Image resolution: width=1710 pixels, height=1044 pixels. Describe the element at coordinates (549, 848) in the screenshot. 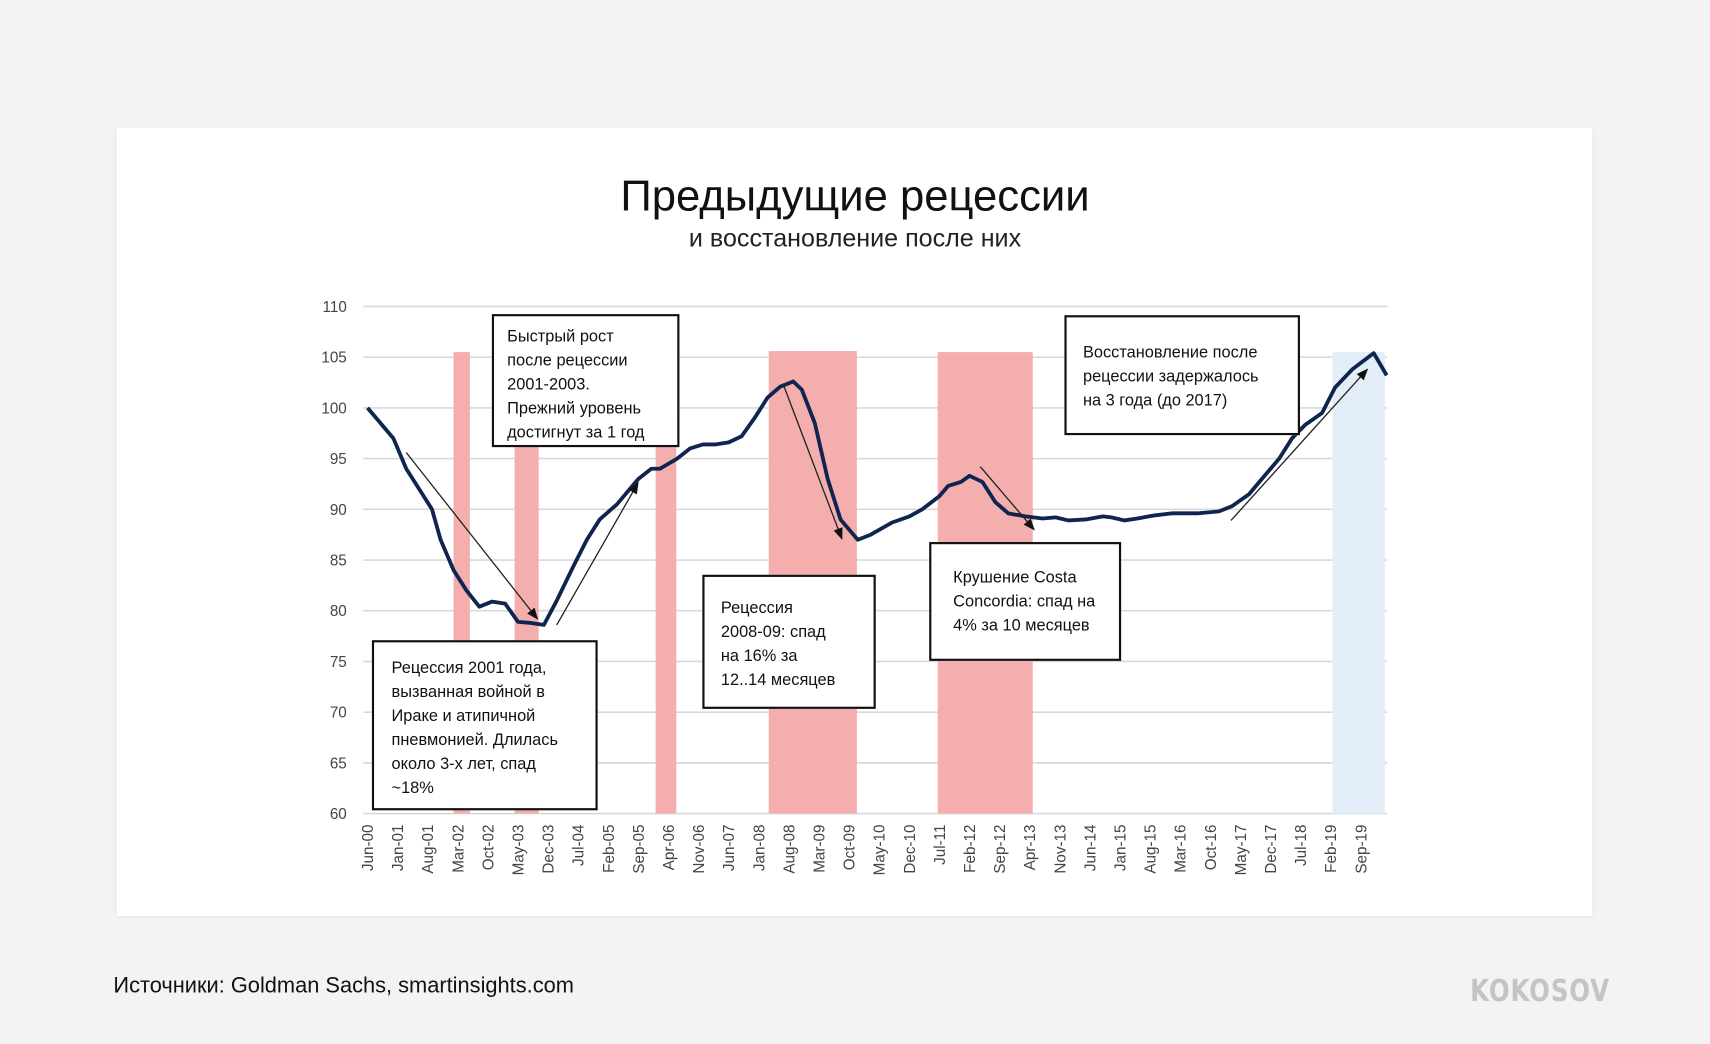

I see `x-tick-label: Dec-03` at that location.